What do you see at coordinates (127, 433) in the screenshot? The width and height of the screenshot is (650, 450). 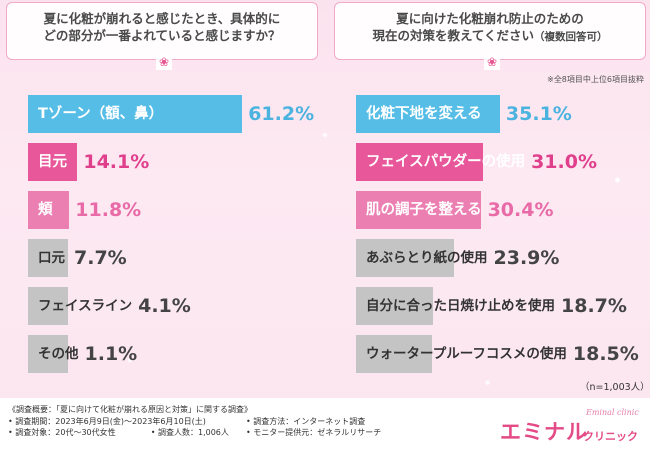 I see `survey-target-count: • 調査対象：20代〜30代女性 • 調査人数：1,006人` at bounding box center [127, 433].